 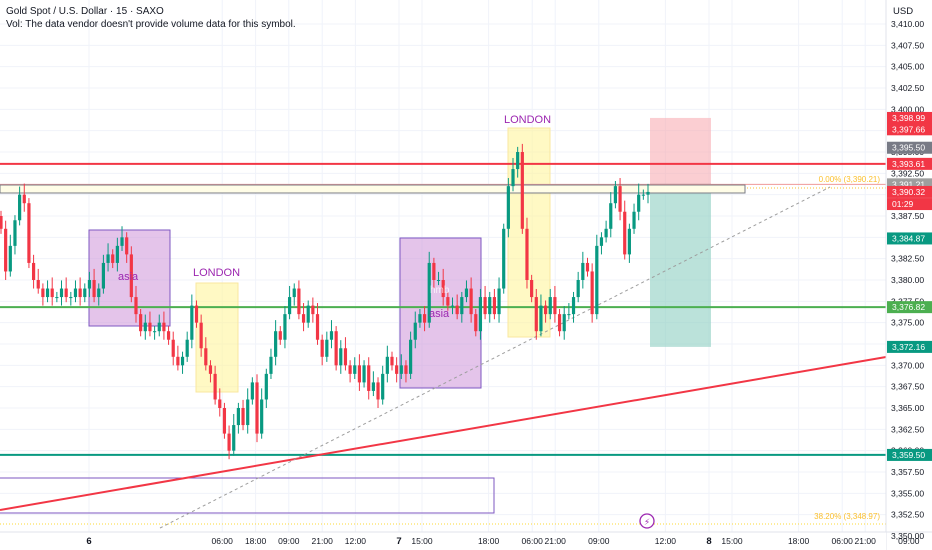 I want to click on events-icon, so click(x=647, y=521).